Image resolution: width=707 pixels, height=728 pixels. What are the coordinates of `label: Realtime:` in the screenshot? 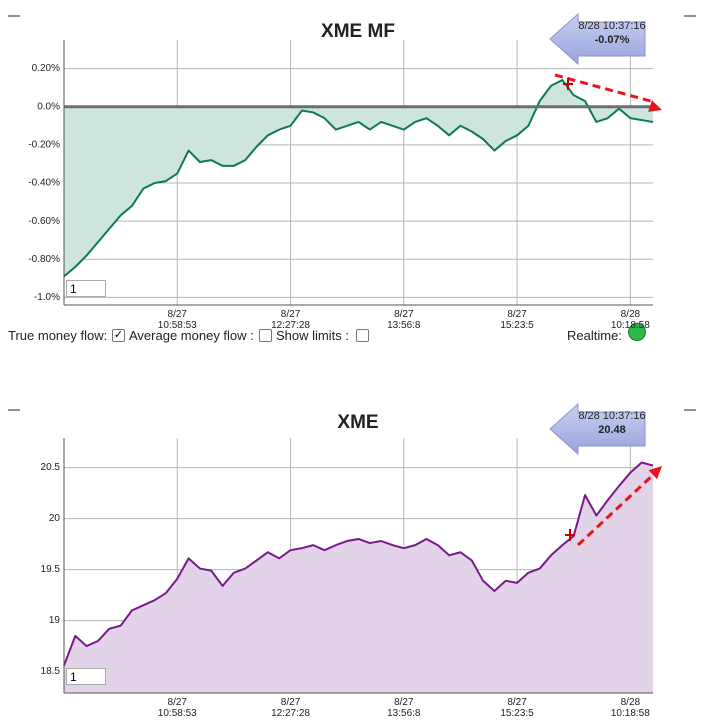 It's located at (594, 335).